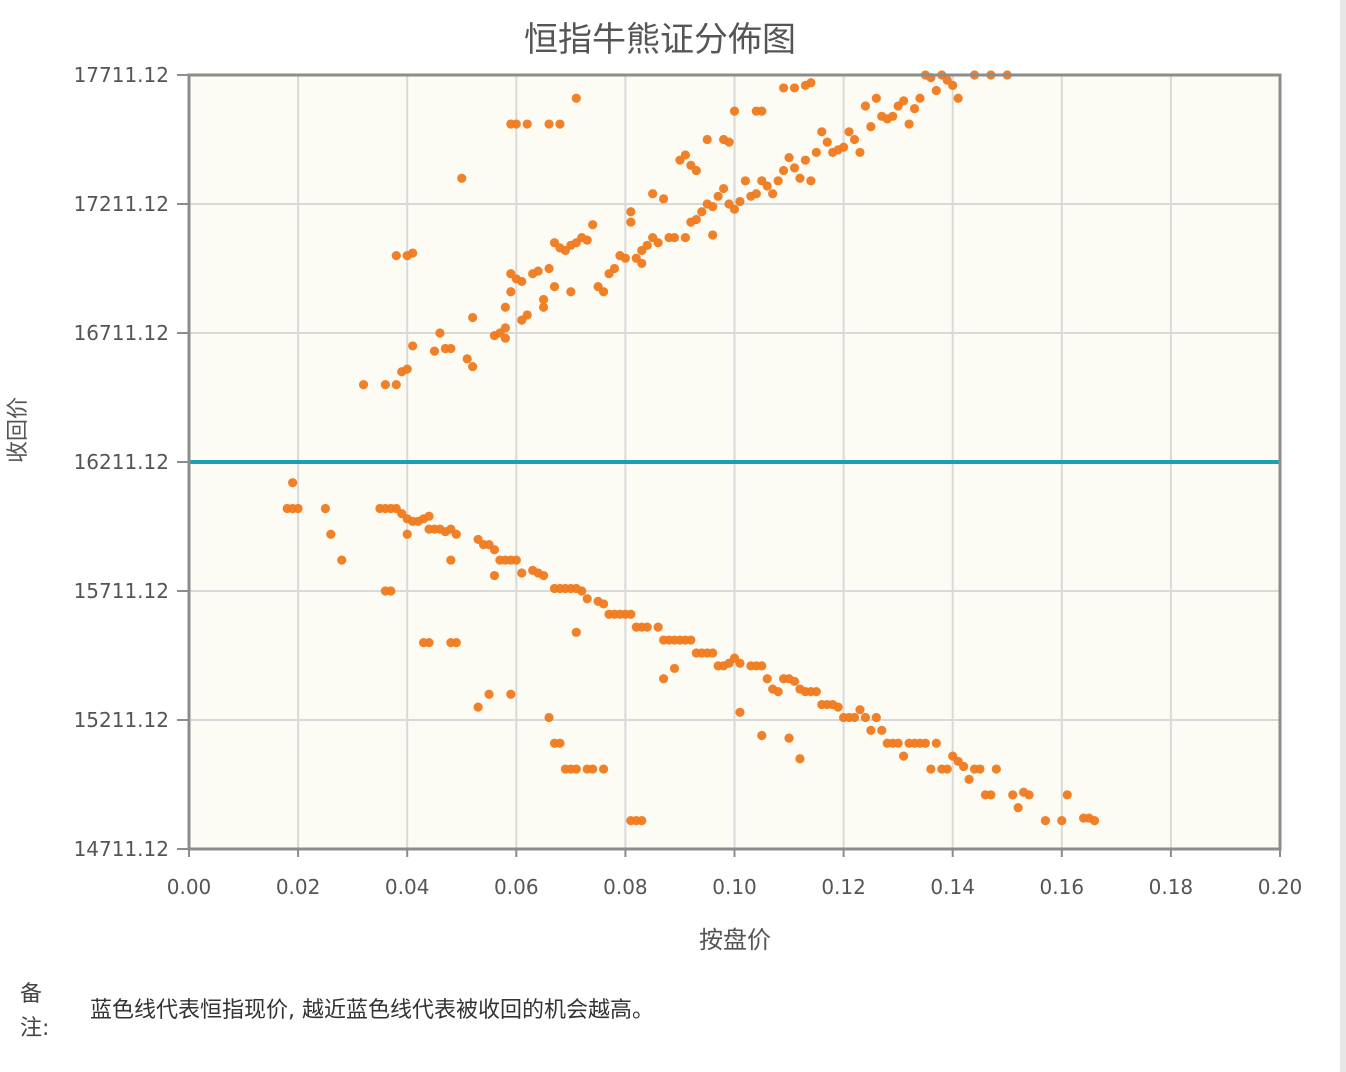 The height and width of the screenshot is (1072, 1346). What do you see at coordinates (18, 429) in the screenshot?
I see `y-axis-label: 收回价` at bounding box center [18, 429].